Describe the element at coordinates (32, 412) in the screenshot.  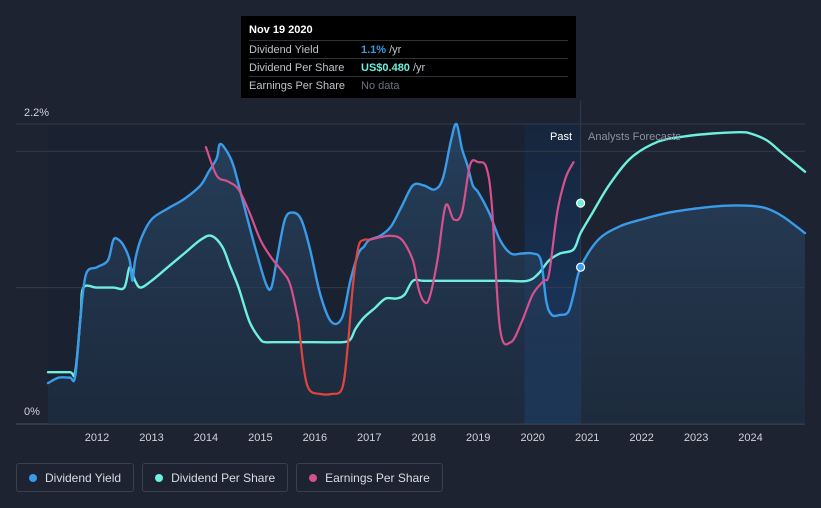
I see `y-axis-bottom-label: 0%` at that location.